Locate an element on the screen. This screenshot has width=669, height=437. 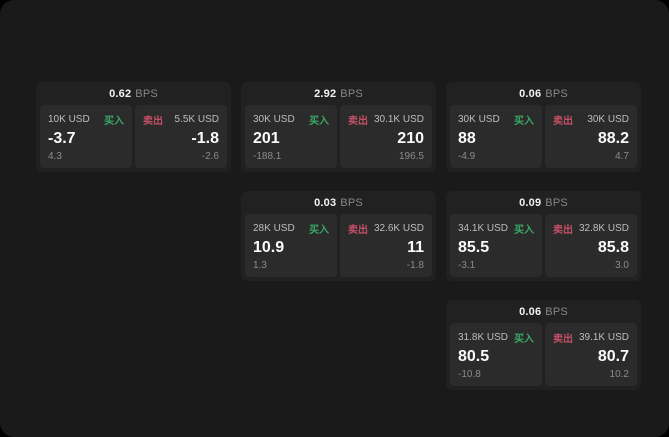
sell-price: -1.8 is located at coordinates (205, 138).